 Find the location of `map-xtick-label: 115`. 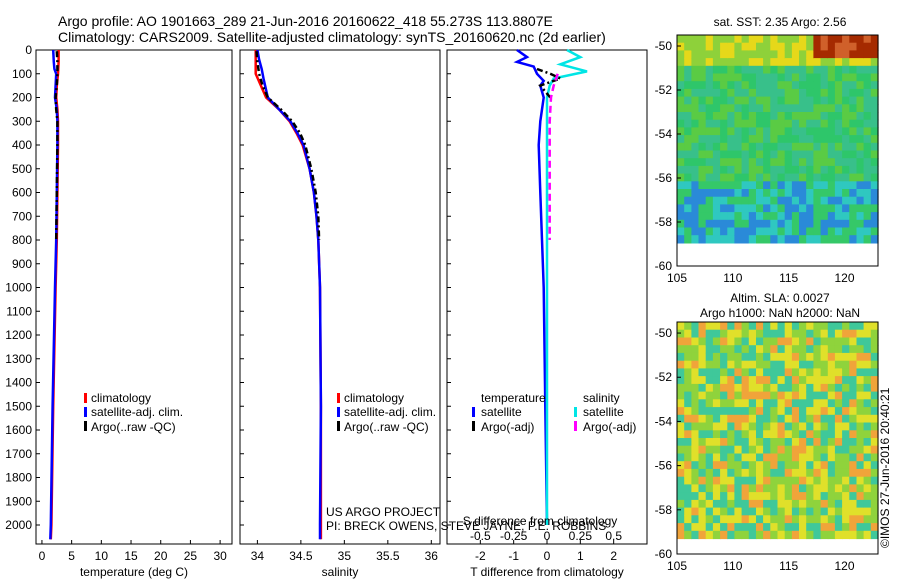

map-xtick-label: 115 is located at coordinates (788, 566).